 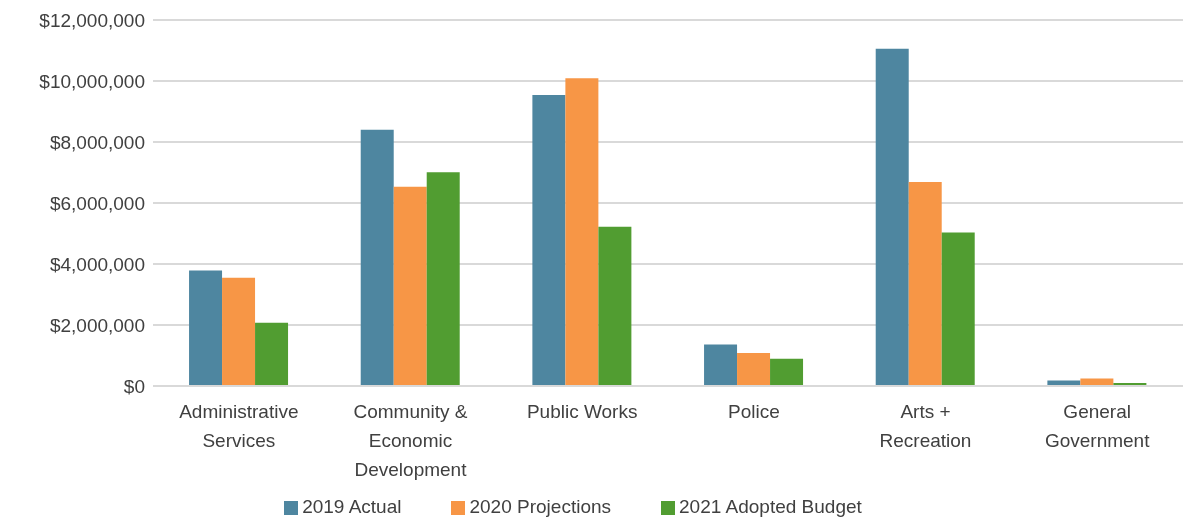 What do you see at coordinates (97, 203) in the screenshot?
I see `y-tick-label: $6,000,000` at bounding box center [97, 203].